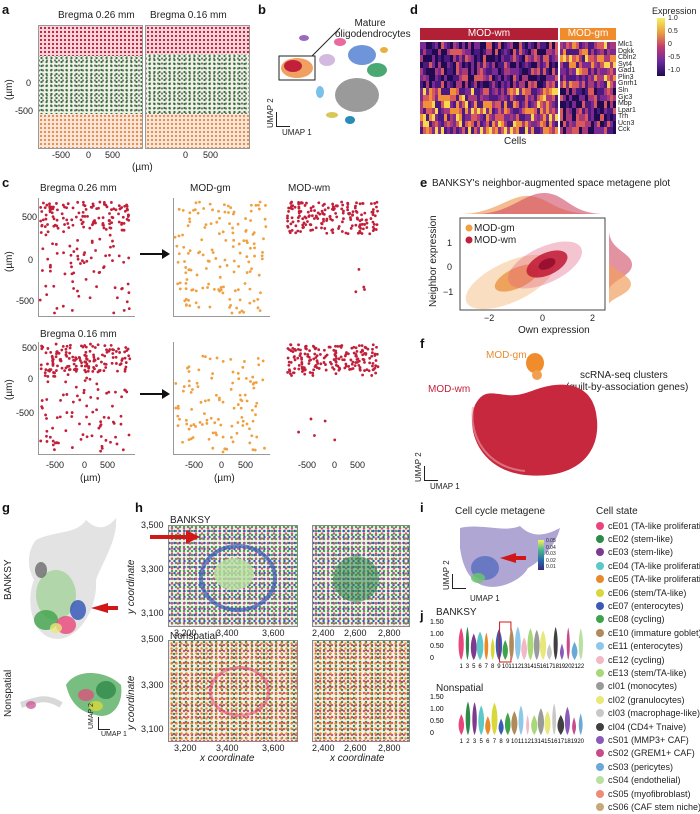 The width and height of the screenshot is (700, 814). Describe the element at coordinates (674, 57) in the screenshot. I see `colorbar-tick: -0.5` at that location.